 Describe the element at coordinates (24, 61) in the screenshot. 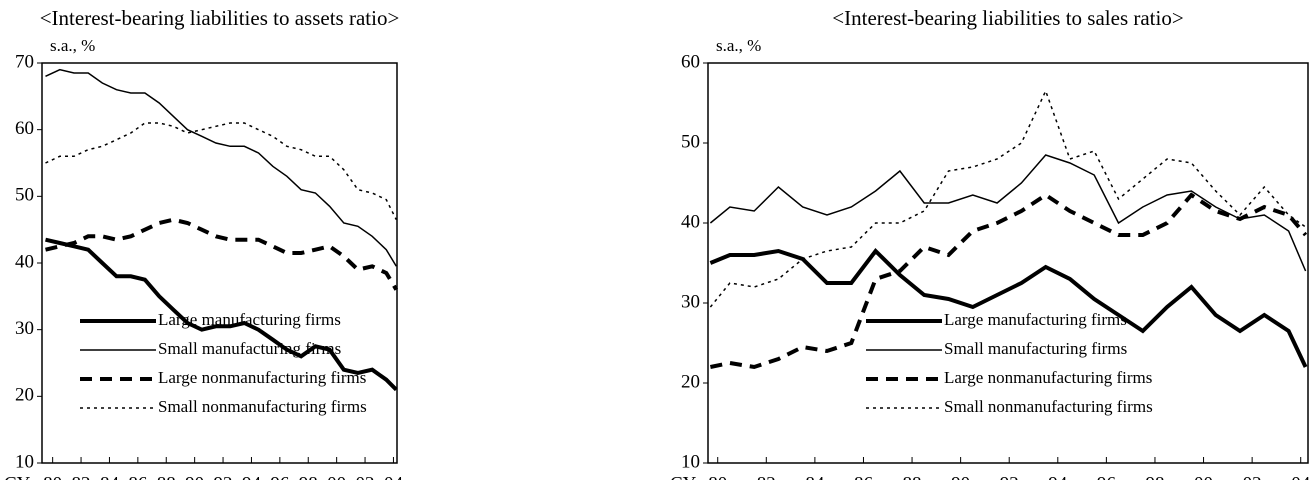

I see `y-tick-label: 70` at that location.